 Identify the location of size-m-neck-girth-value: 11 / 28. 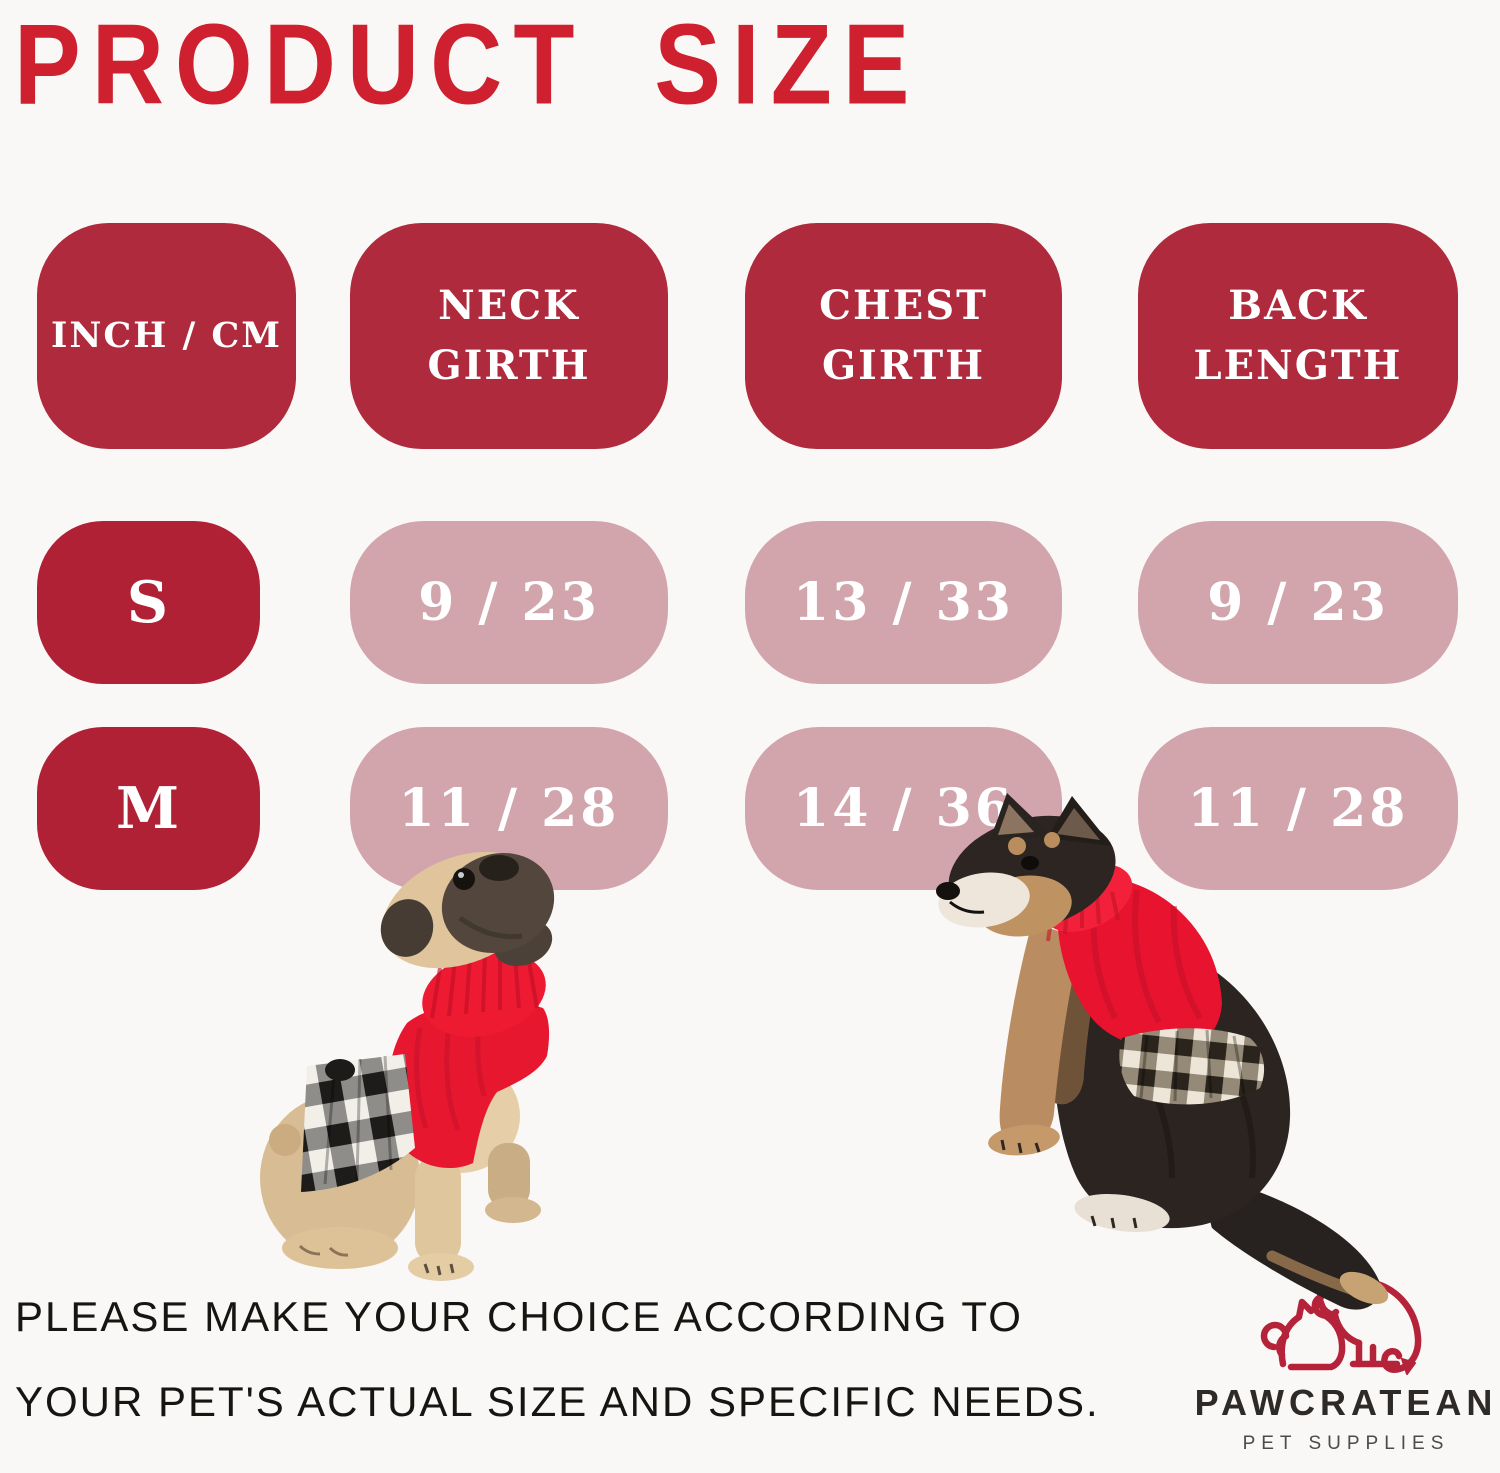
(509, 808).